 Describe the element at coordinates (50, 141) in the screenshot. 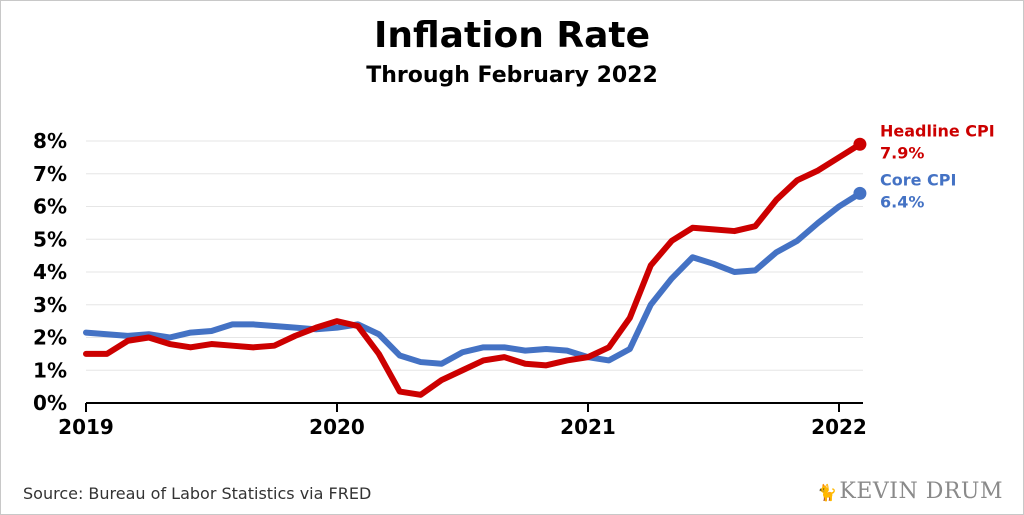

I see `y-tick-label: 8%` at that location.